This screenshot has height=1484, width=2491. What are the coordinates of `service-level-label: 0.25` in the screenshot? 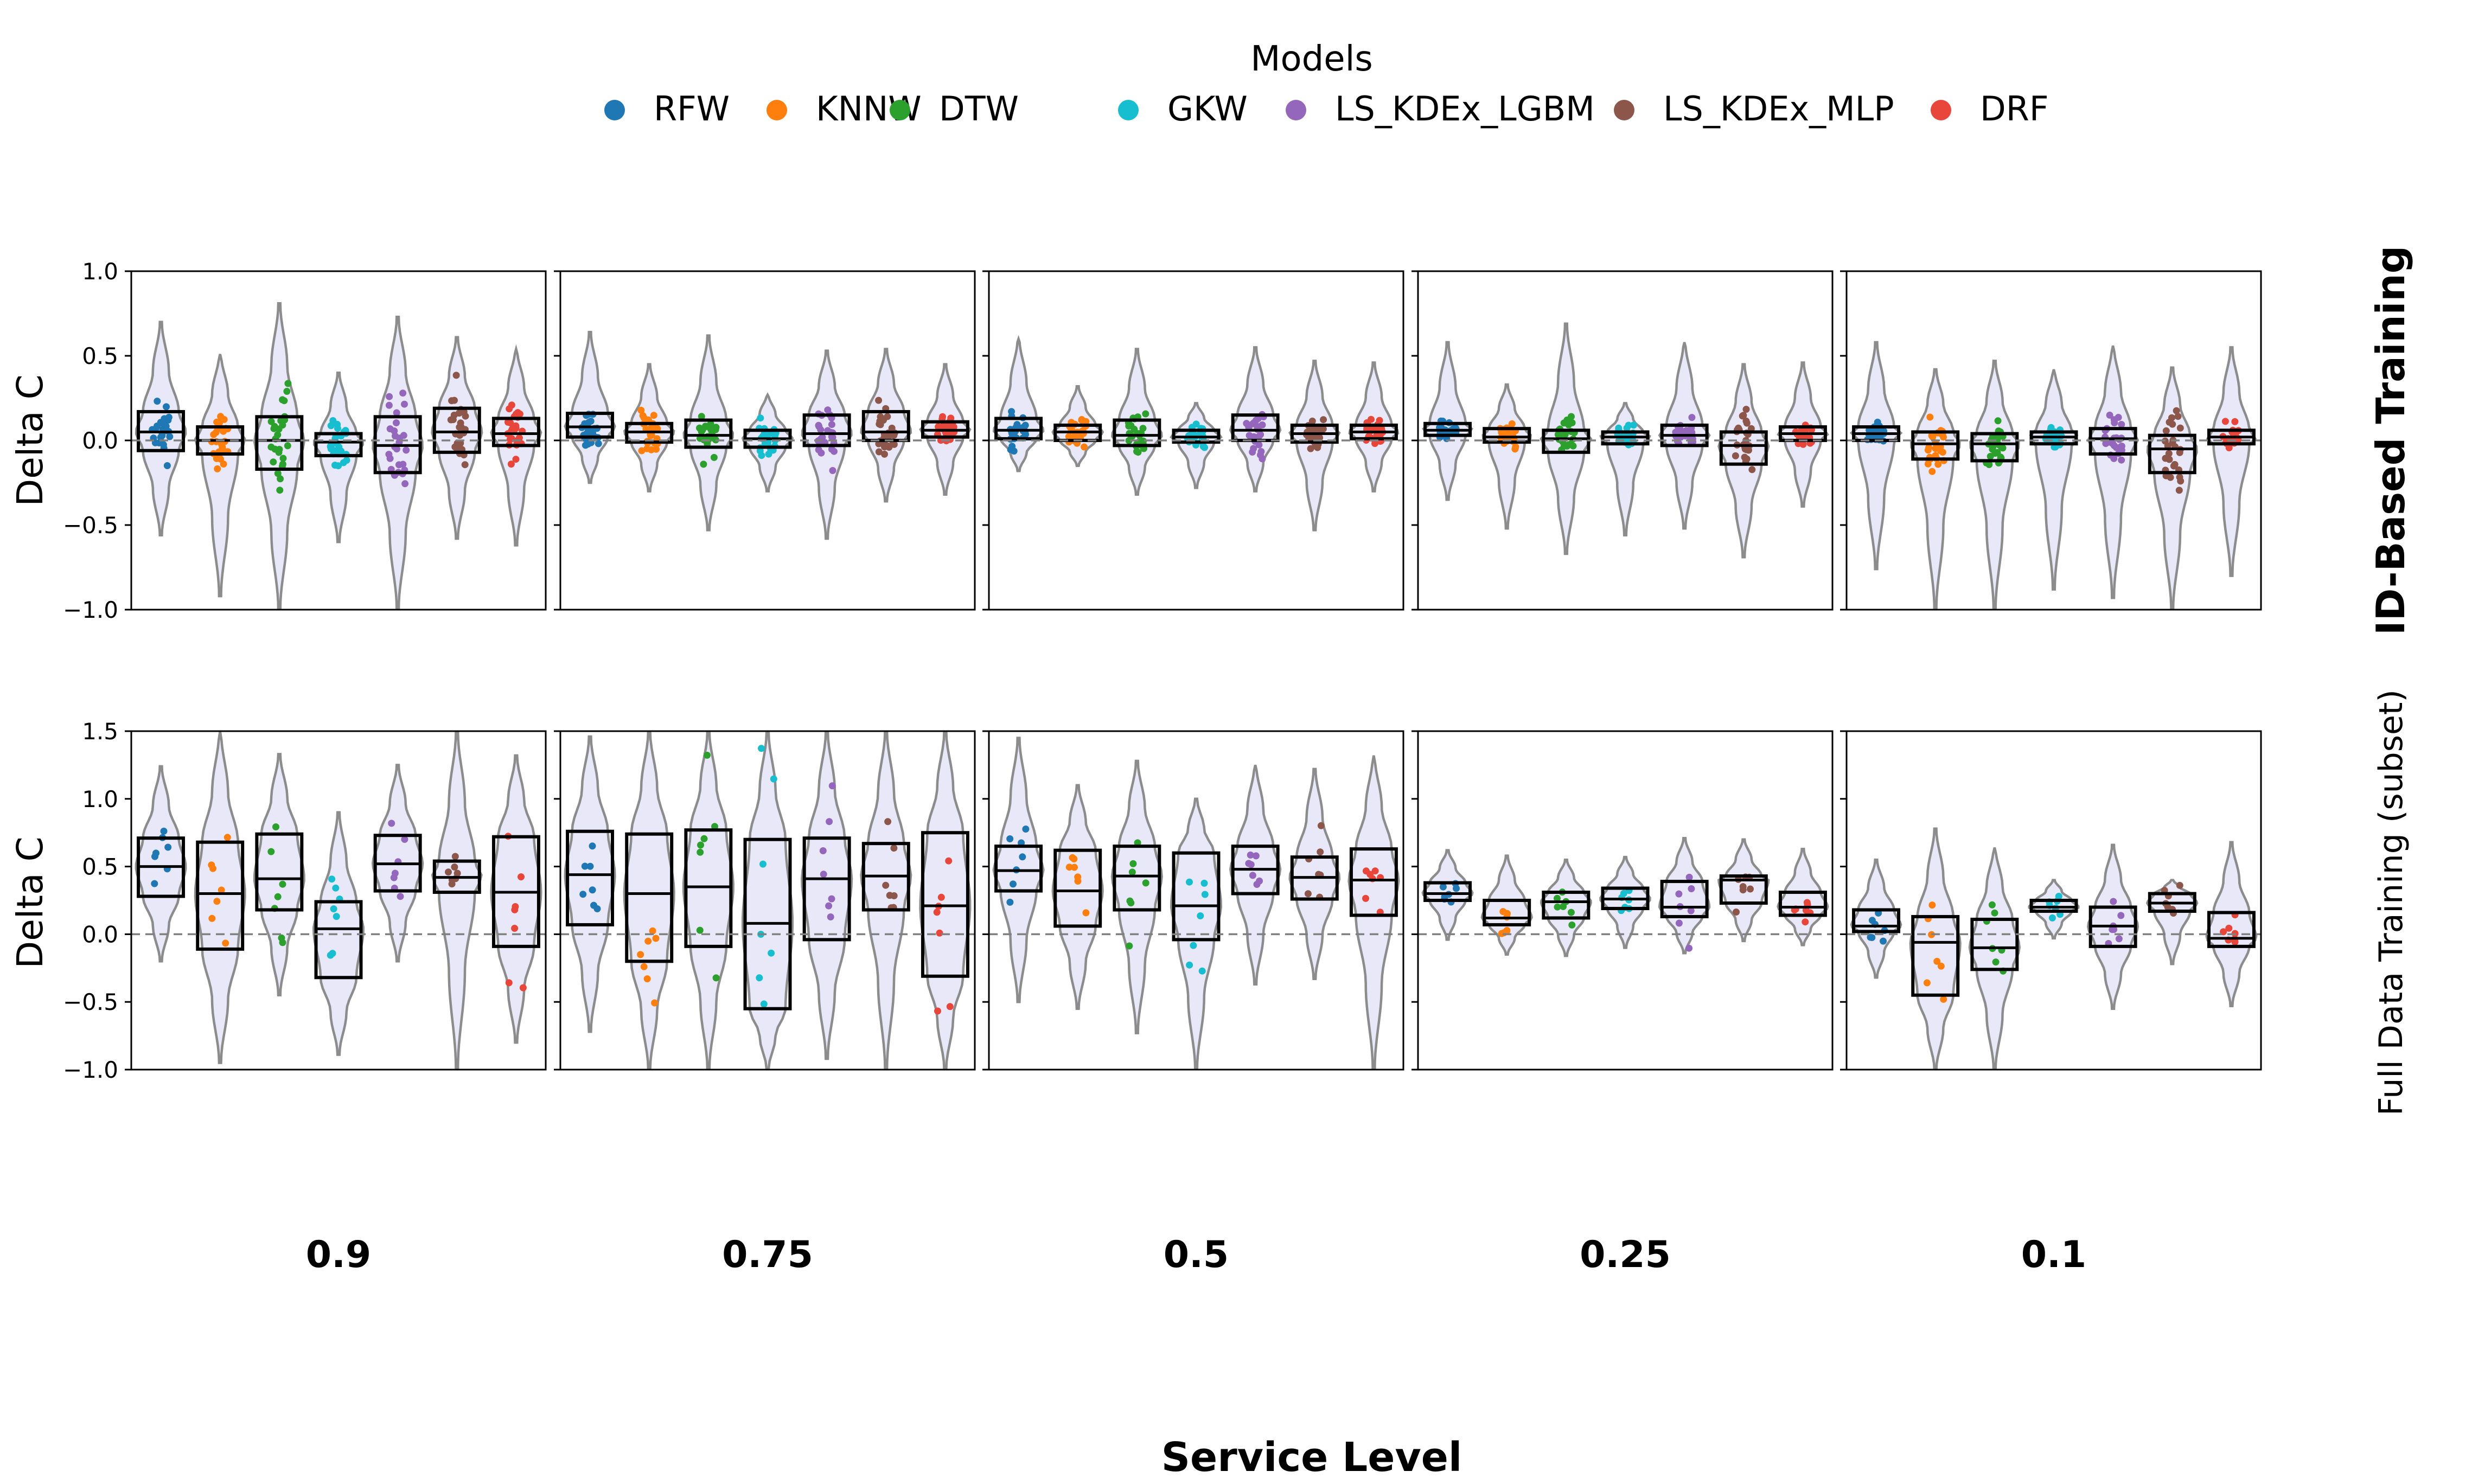 It's located at (1625, 1254).